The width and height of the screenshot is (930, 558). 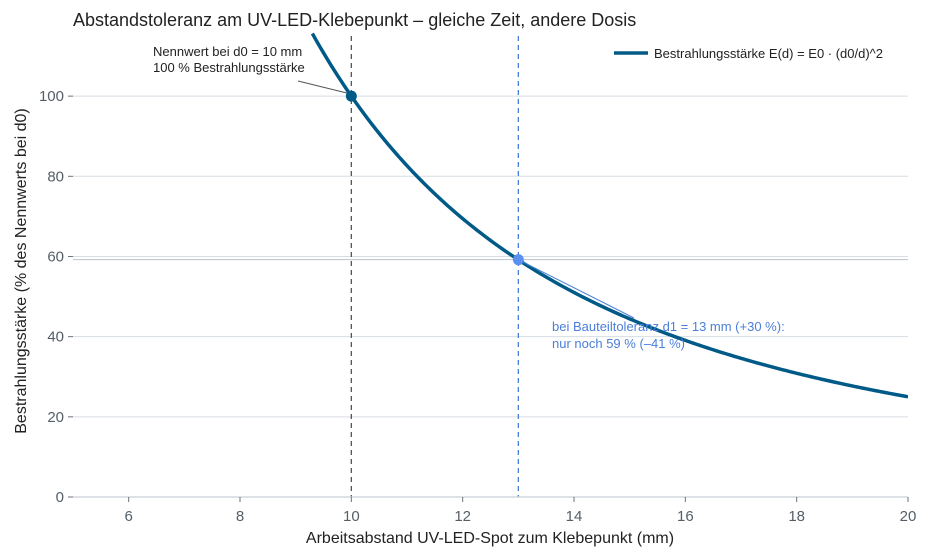 What do you see at coordinates (51, 96) in the screenshot?
I see `y-tick-label: 100` at bounding box center [51, 96].